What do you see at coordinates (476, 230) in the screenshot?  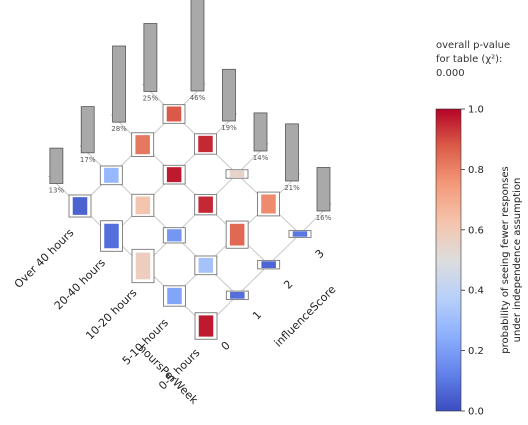 I see `colorbar-tick-label: 0.6` at bounding box center [476, 230].